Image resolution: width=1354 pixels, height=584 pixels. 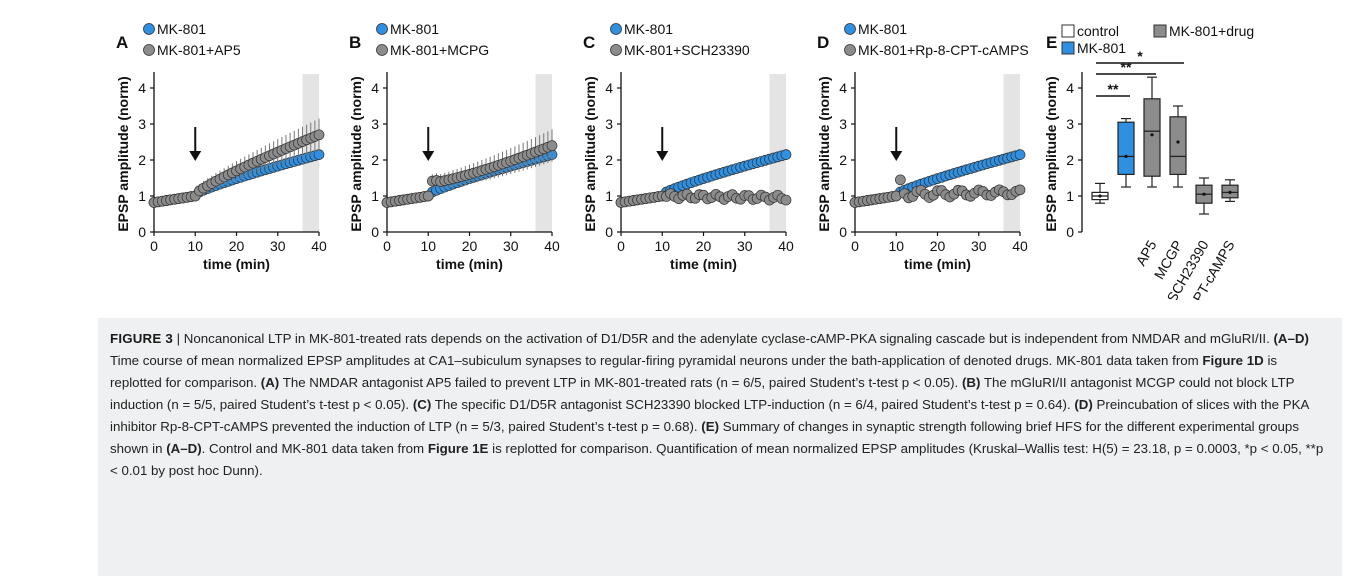 What do you see at coordinates (937, 264) in the screenshot?
I see `panel-d-x-axis-label: time (min)` at bounding box center [937, 264].